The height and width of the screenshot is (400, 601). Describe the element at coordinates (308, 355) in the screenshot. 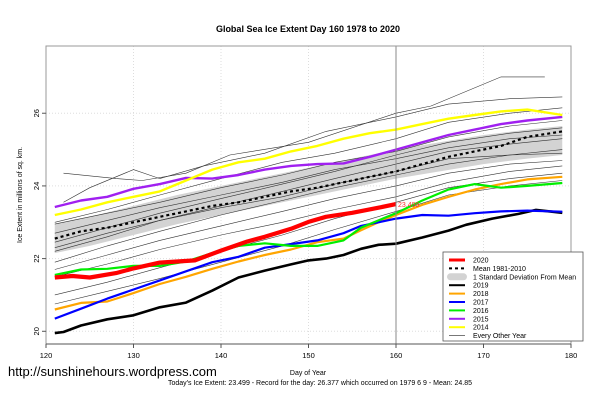

I see `x-tick-label: 150` at that location.